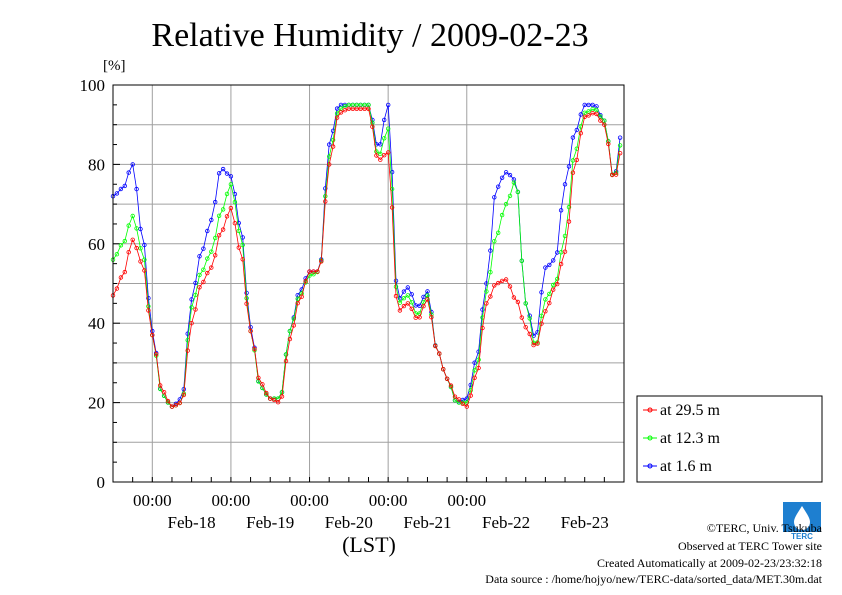 The height and width of the screenshot is (595, 842). I want to click on legend-label: at 1.6 m, so click(686, 466).